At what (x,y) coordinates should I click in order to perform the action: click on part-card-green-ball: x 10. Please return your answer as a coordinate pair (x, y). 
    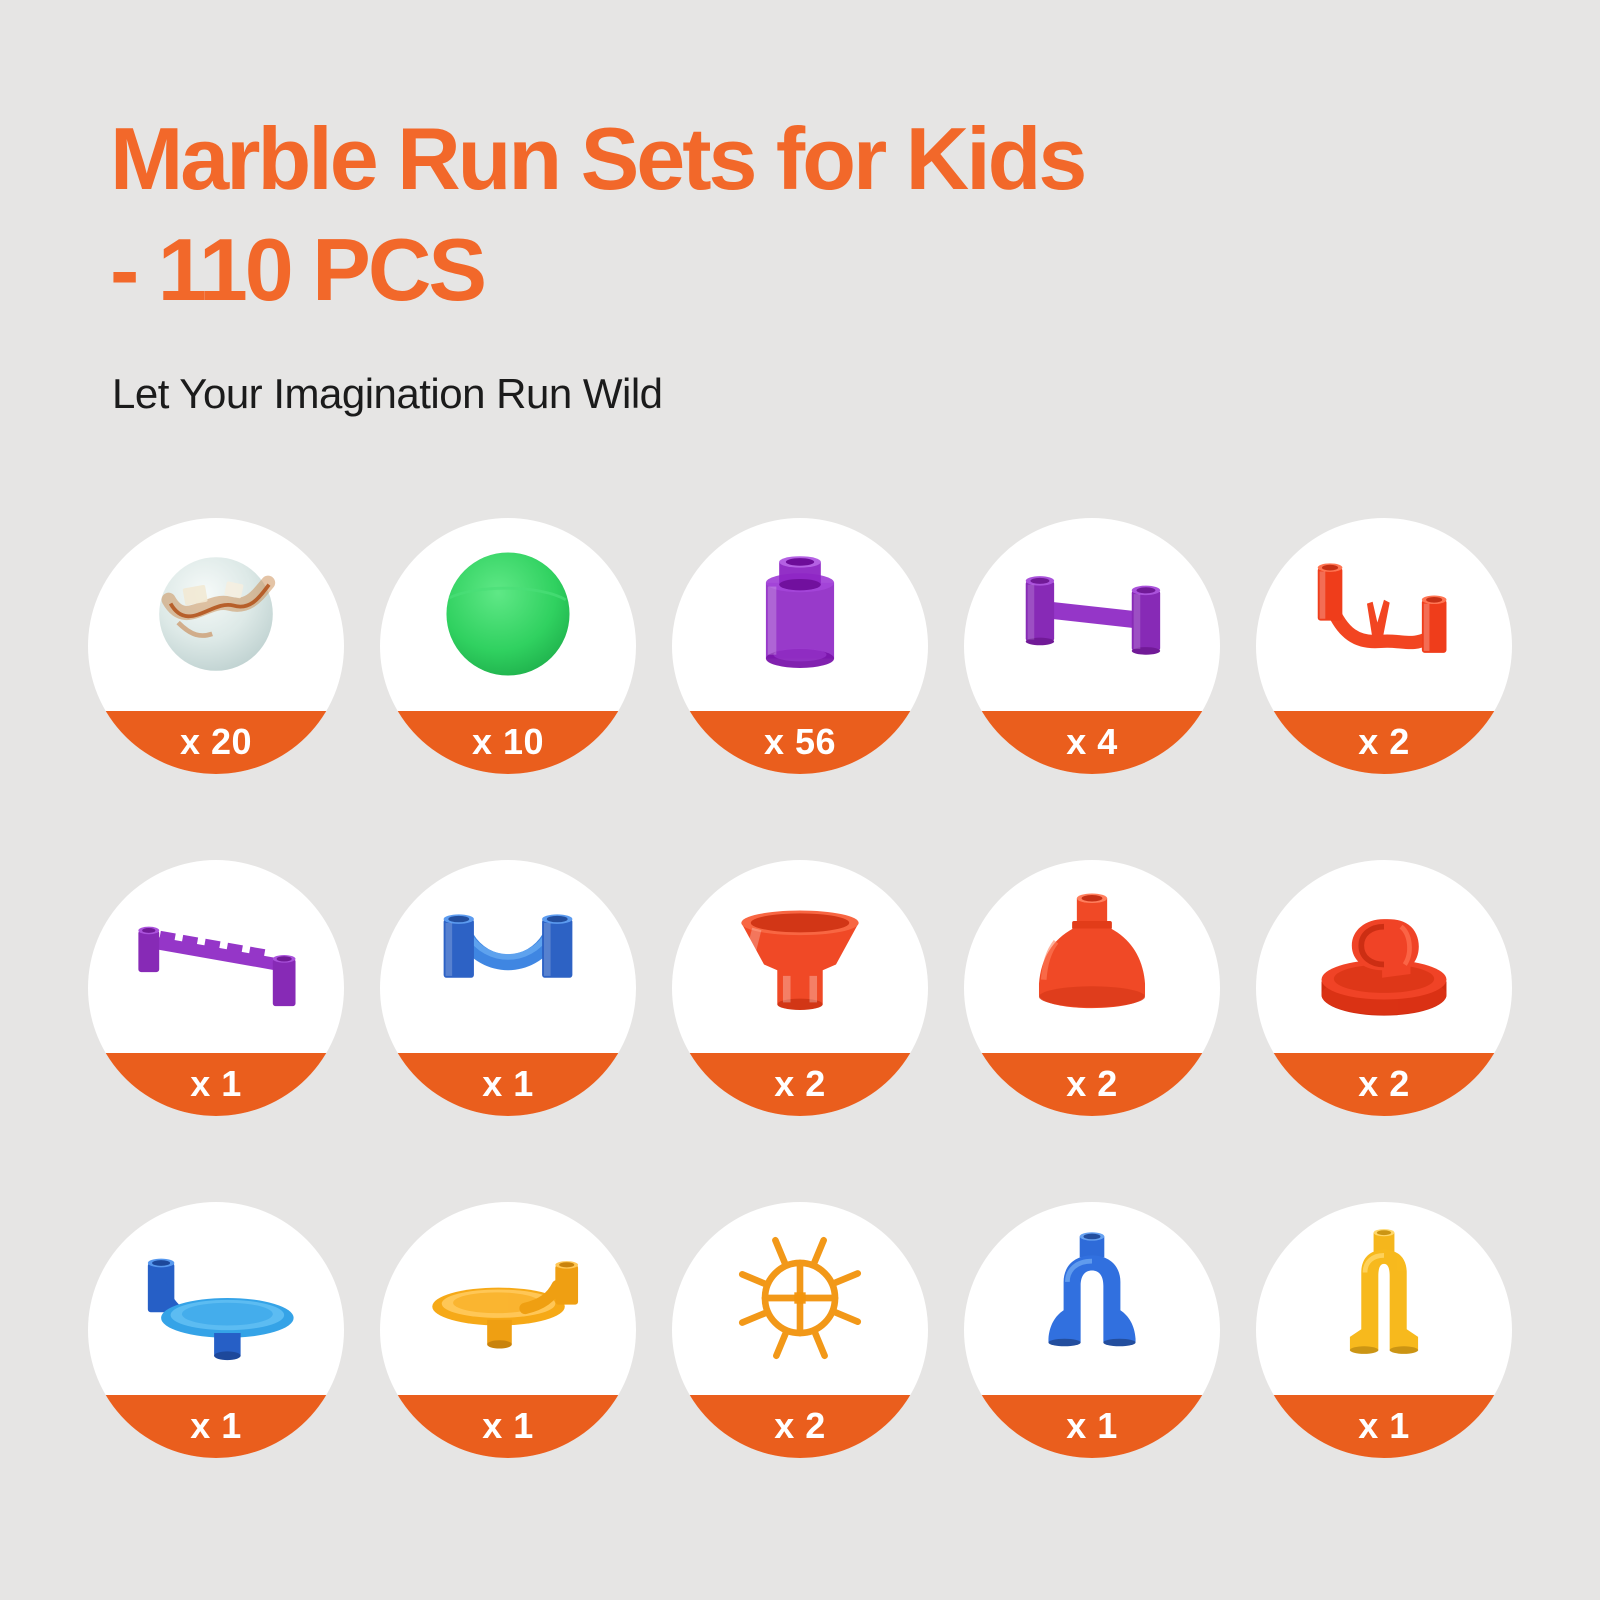
    Looking at the image, I should click on (508, 645).